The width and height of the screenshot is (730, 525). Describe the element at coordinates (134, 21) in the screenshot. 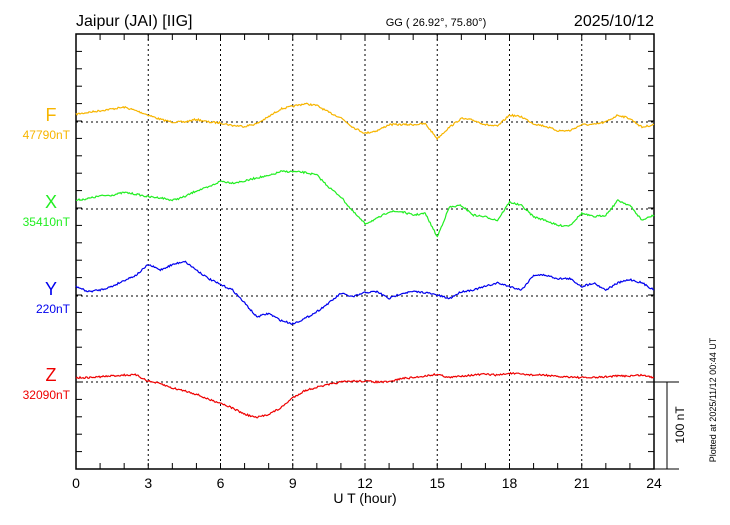

I see `station-title: Jaipur (JAI) [IIG]` at that location.